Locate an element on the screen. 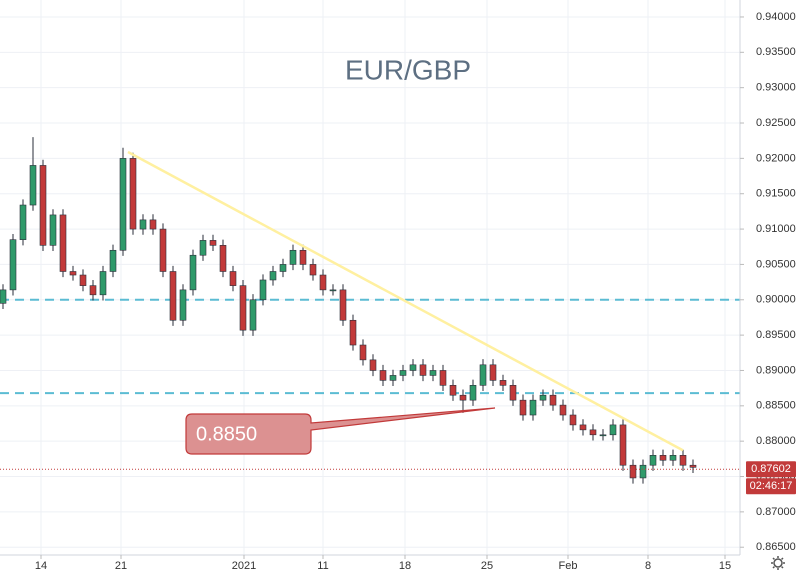 The image size is (800, 575). gear is located at coordinates (778, 563).